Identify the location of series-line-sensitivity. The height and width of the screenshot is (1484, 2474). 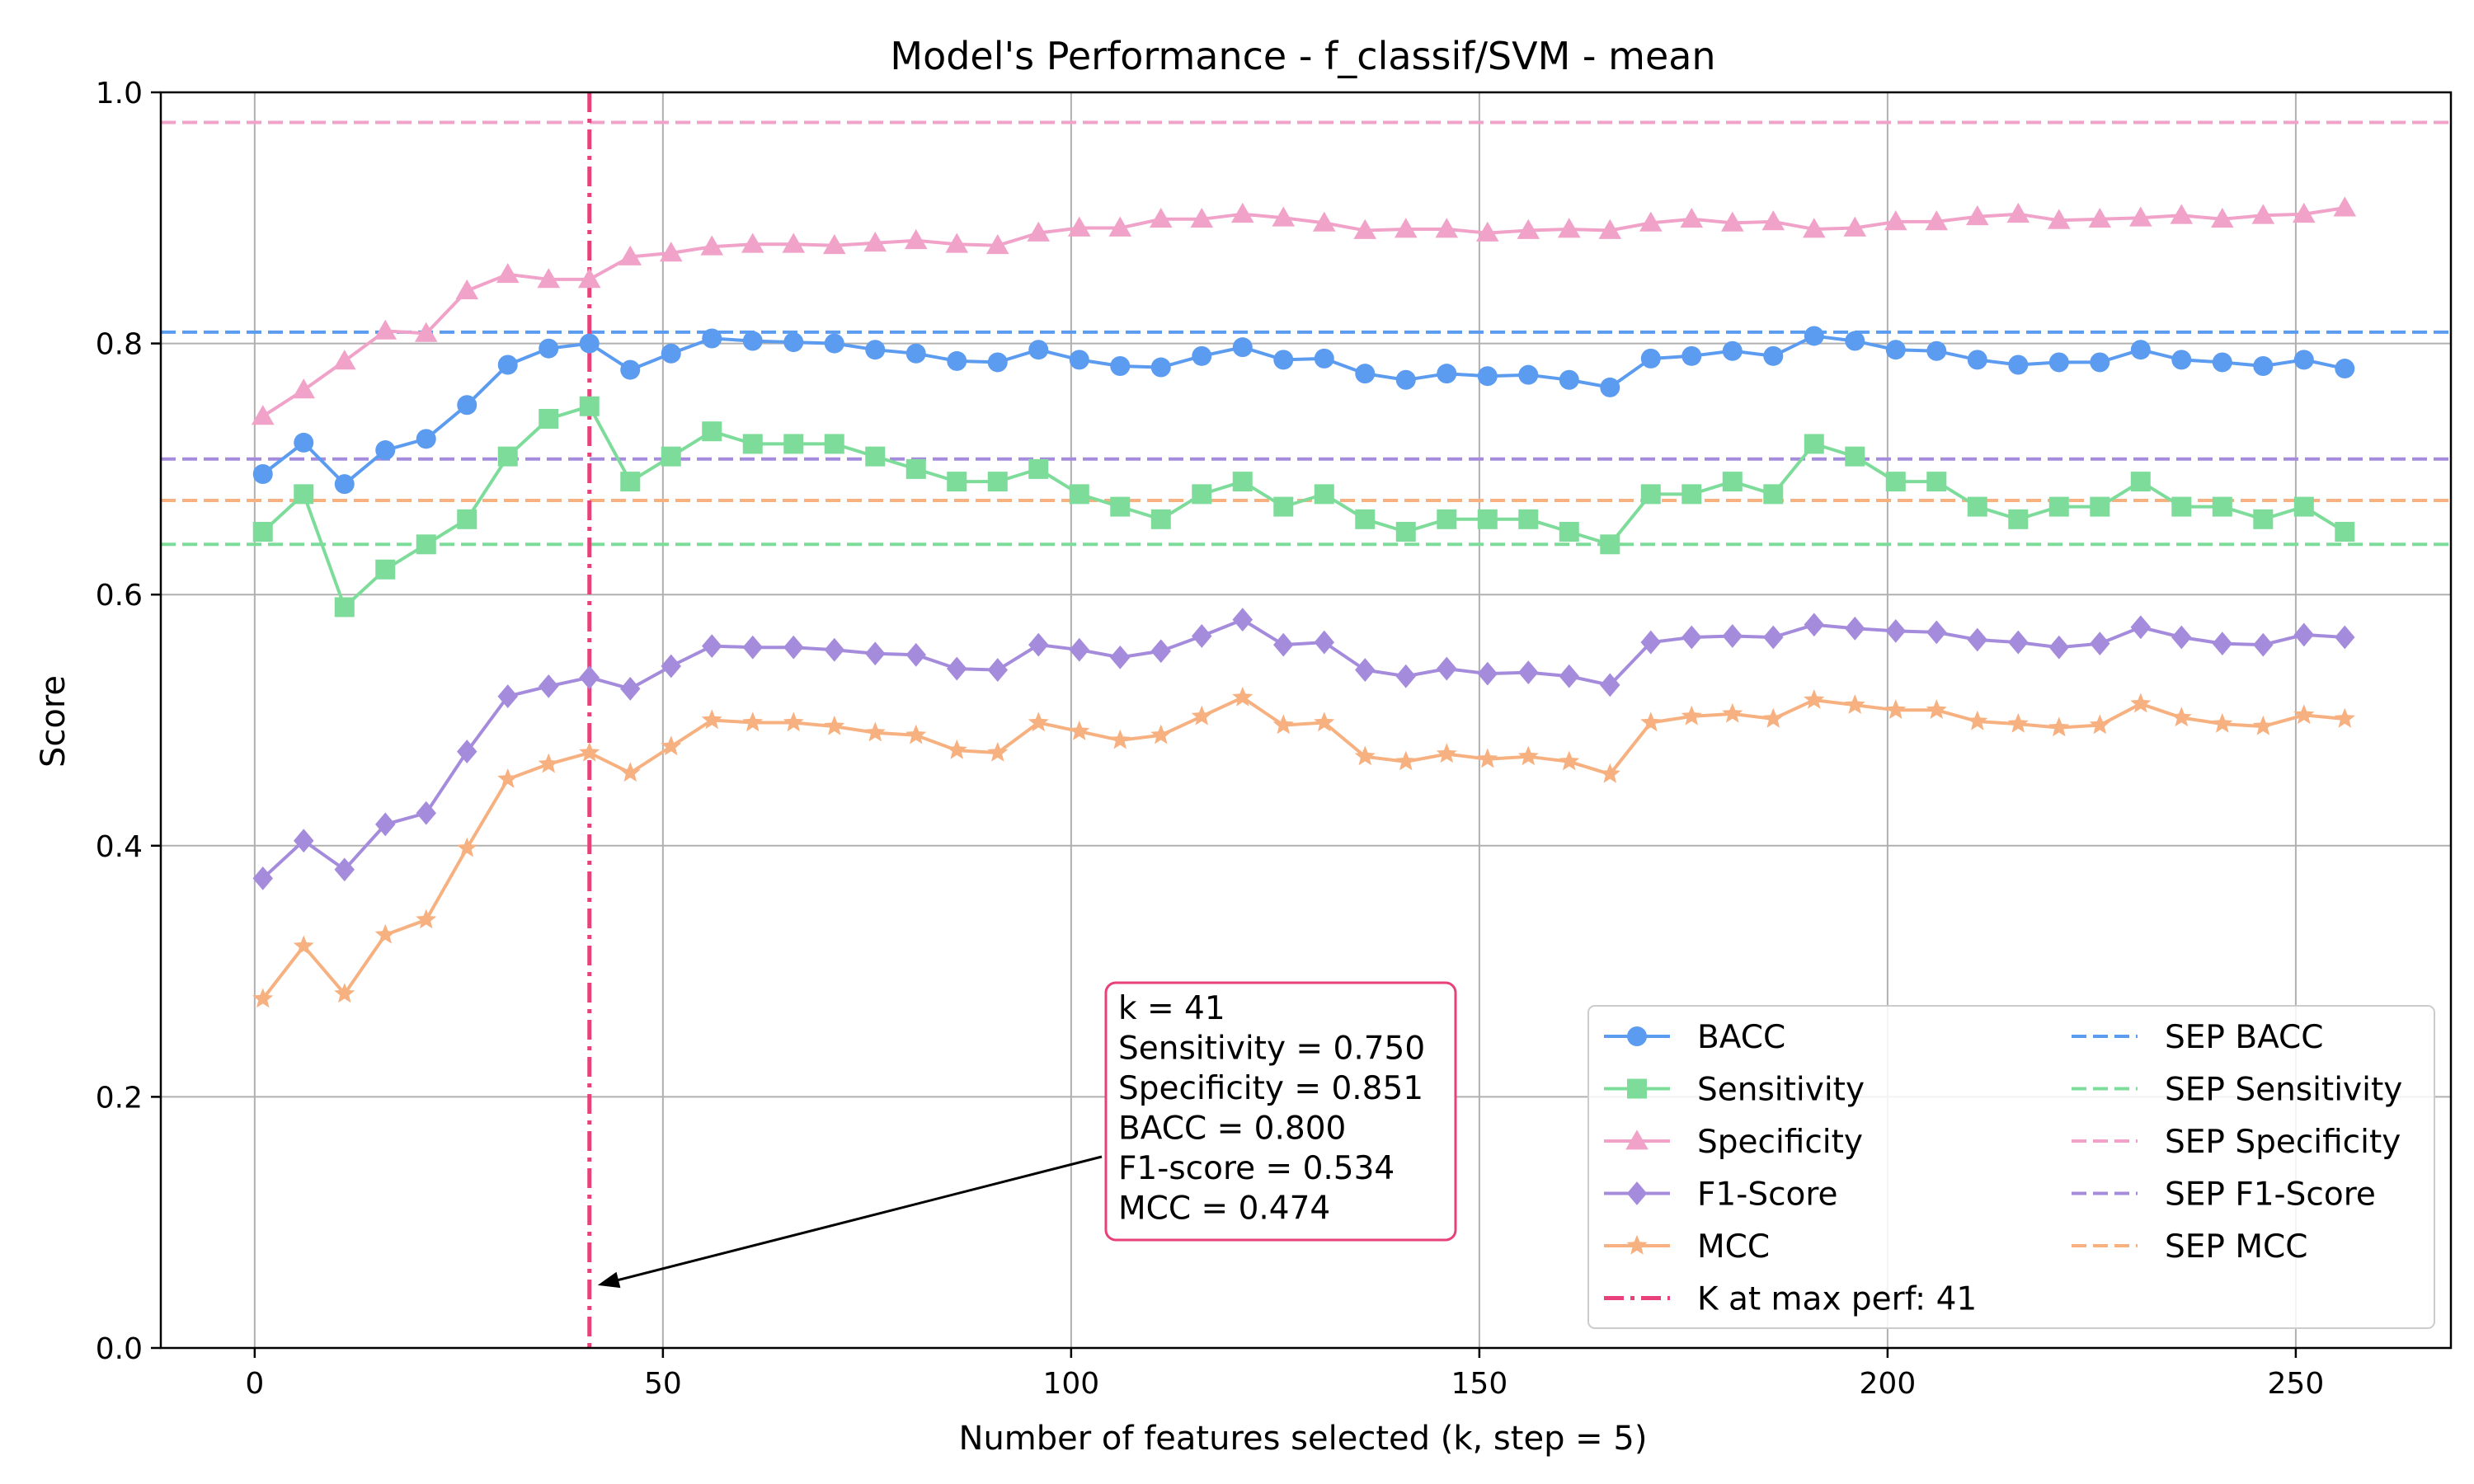
(1303, 507).